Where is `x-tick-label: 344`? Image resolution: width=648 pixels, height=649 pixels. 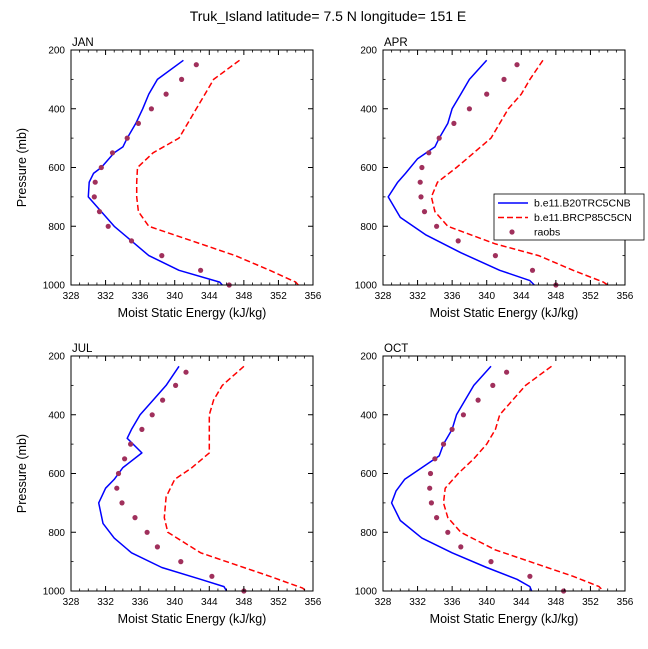
x-tick-label: 344 is located at coordinates (521, 296).